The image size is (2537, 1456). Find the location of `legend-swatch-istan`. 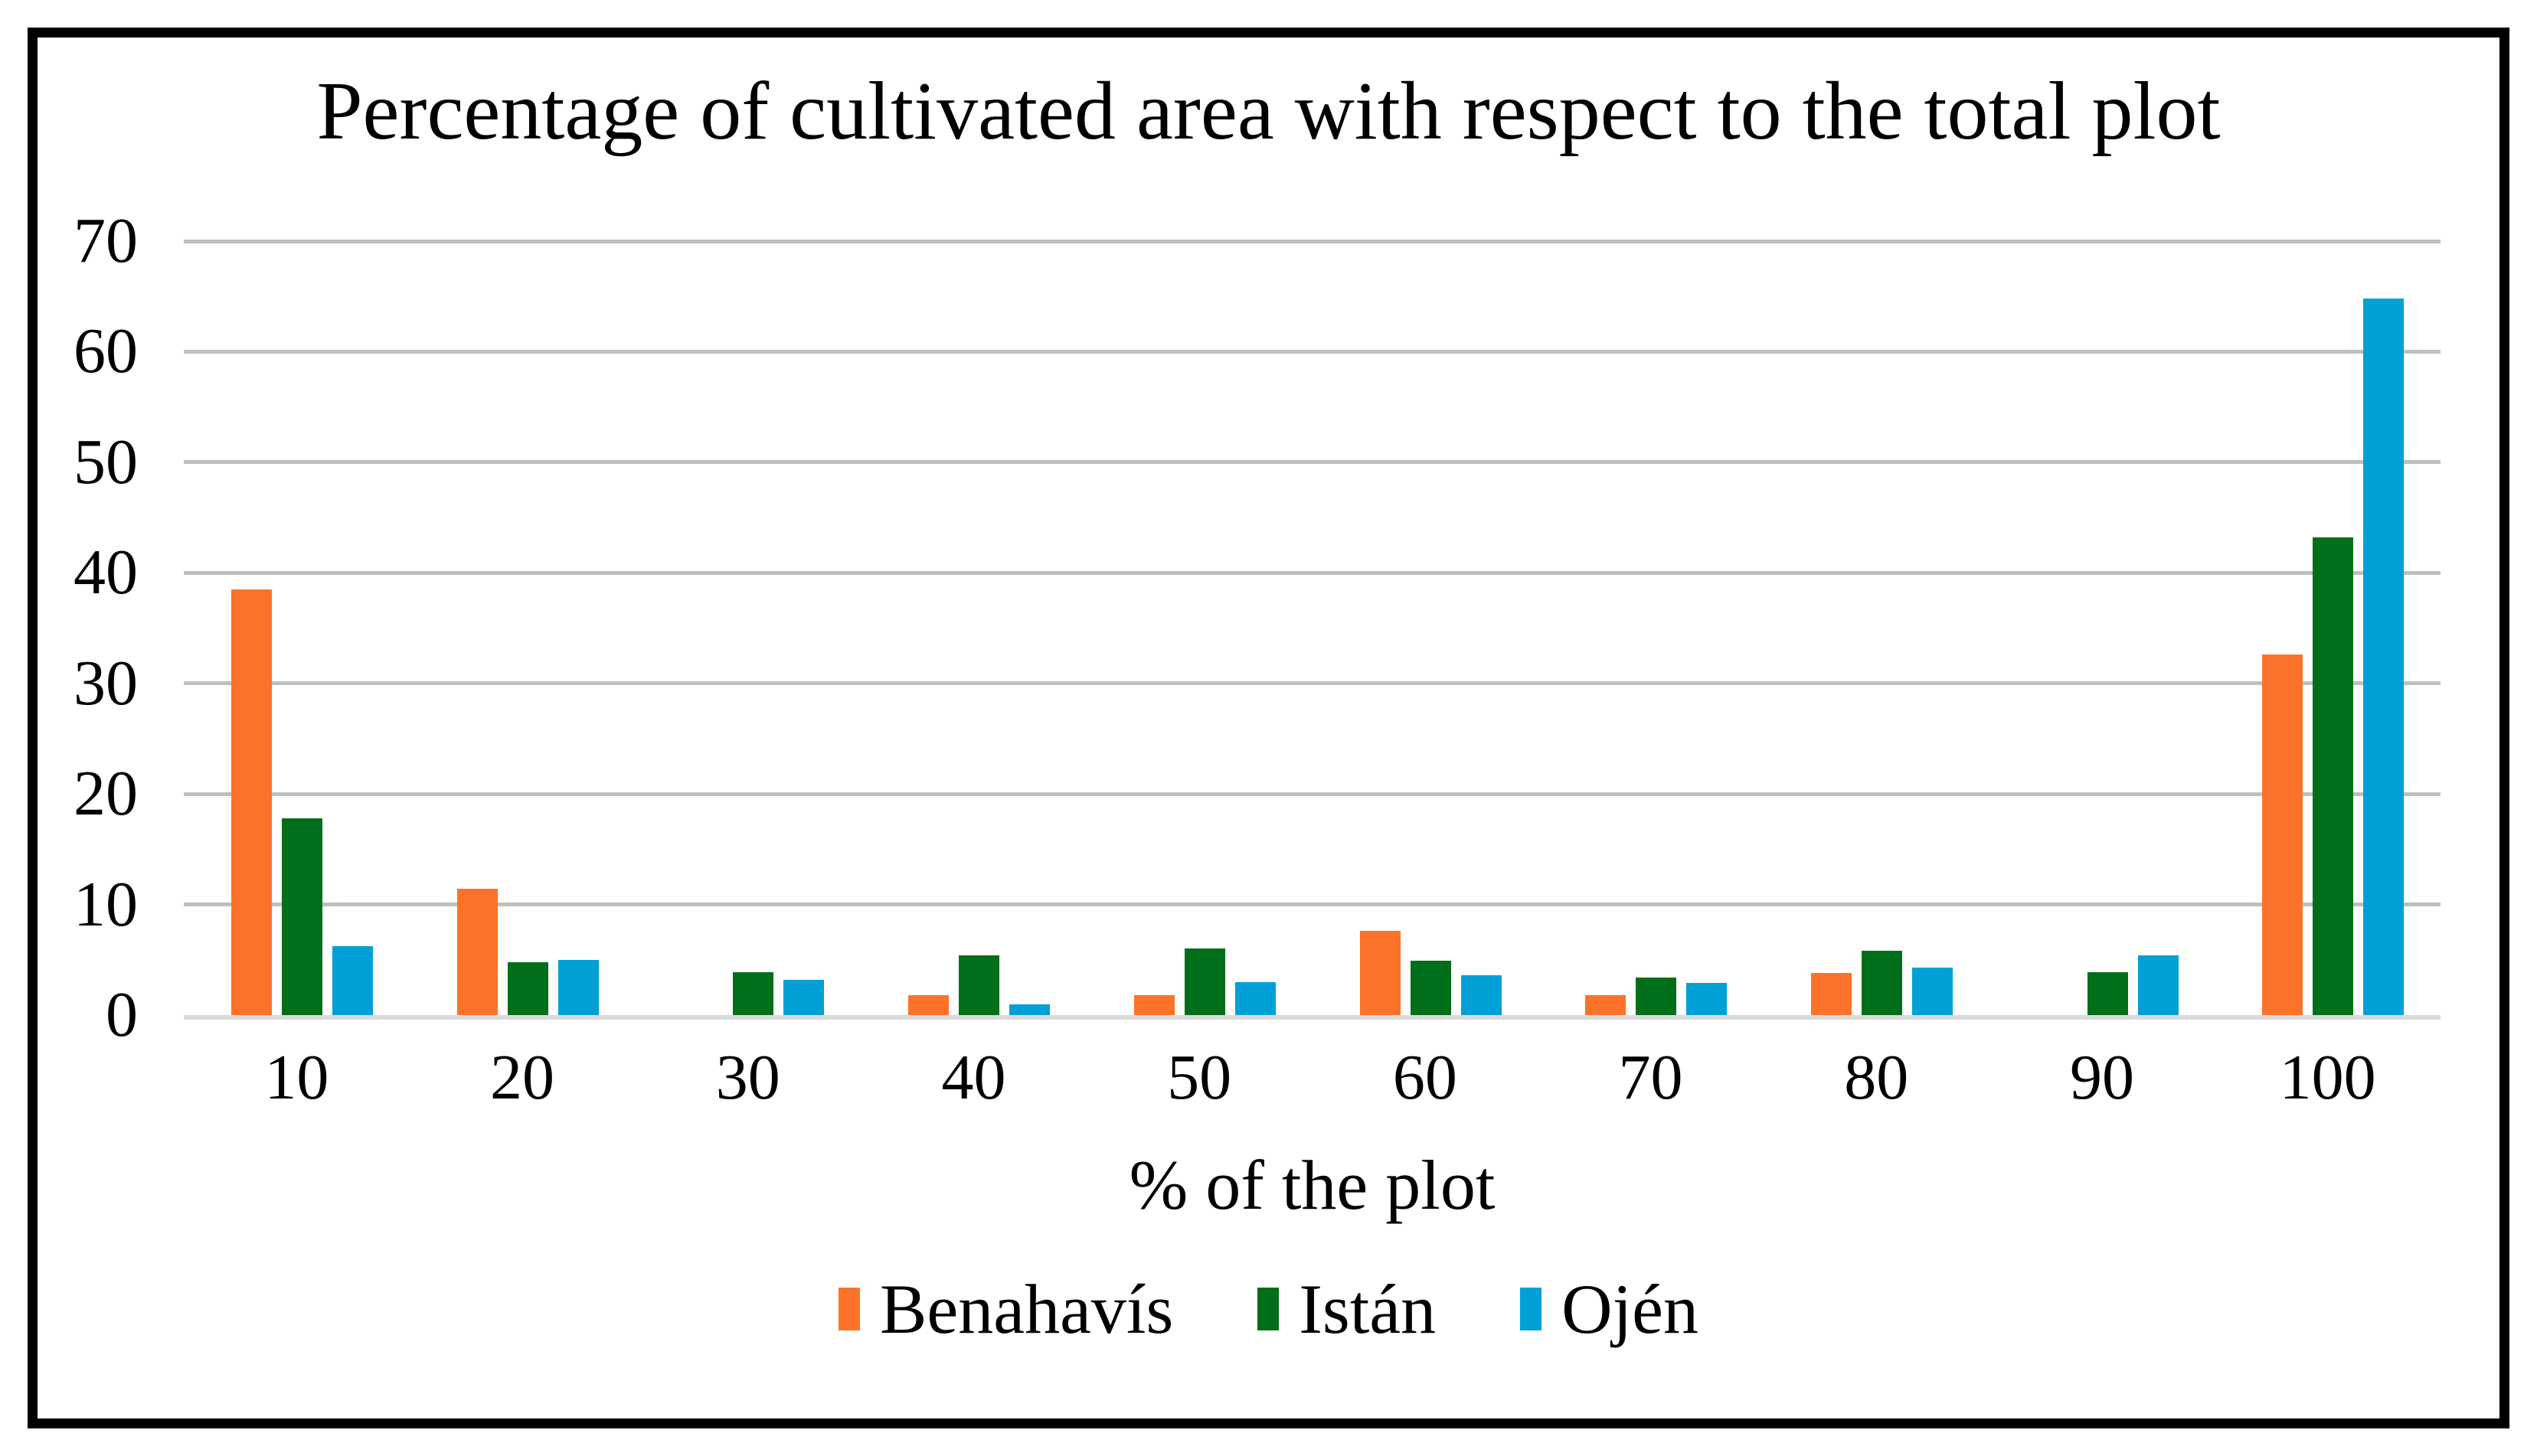

legend-swatch-istan is located at coordinates (1268, 1309).